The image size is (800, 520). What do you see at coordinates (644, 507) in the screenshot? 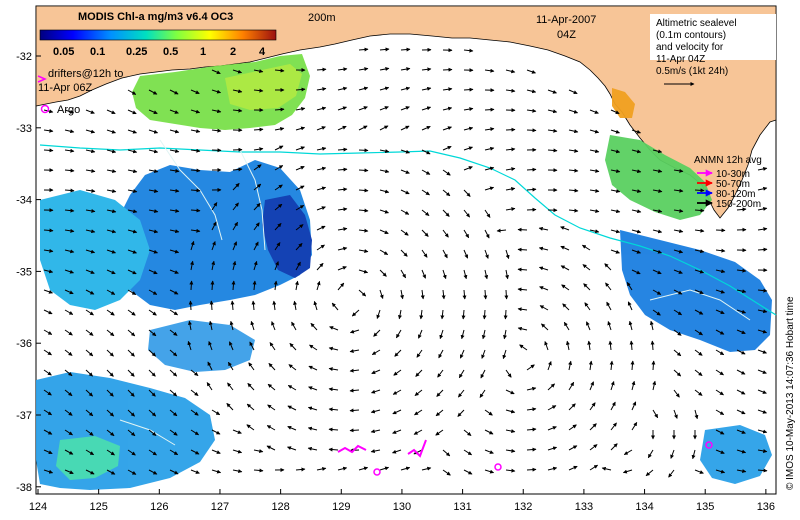
I see `x-tick-label: 134` at bounding box center [644, 507].